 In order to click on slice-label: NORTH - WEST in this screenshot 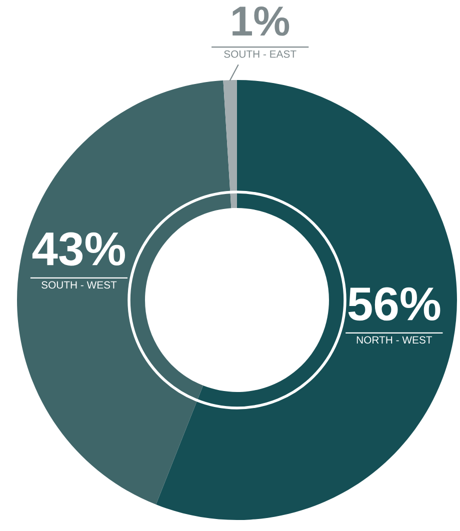, I will do `click(394, 340)`.